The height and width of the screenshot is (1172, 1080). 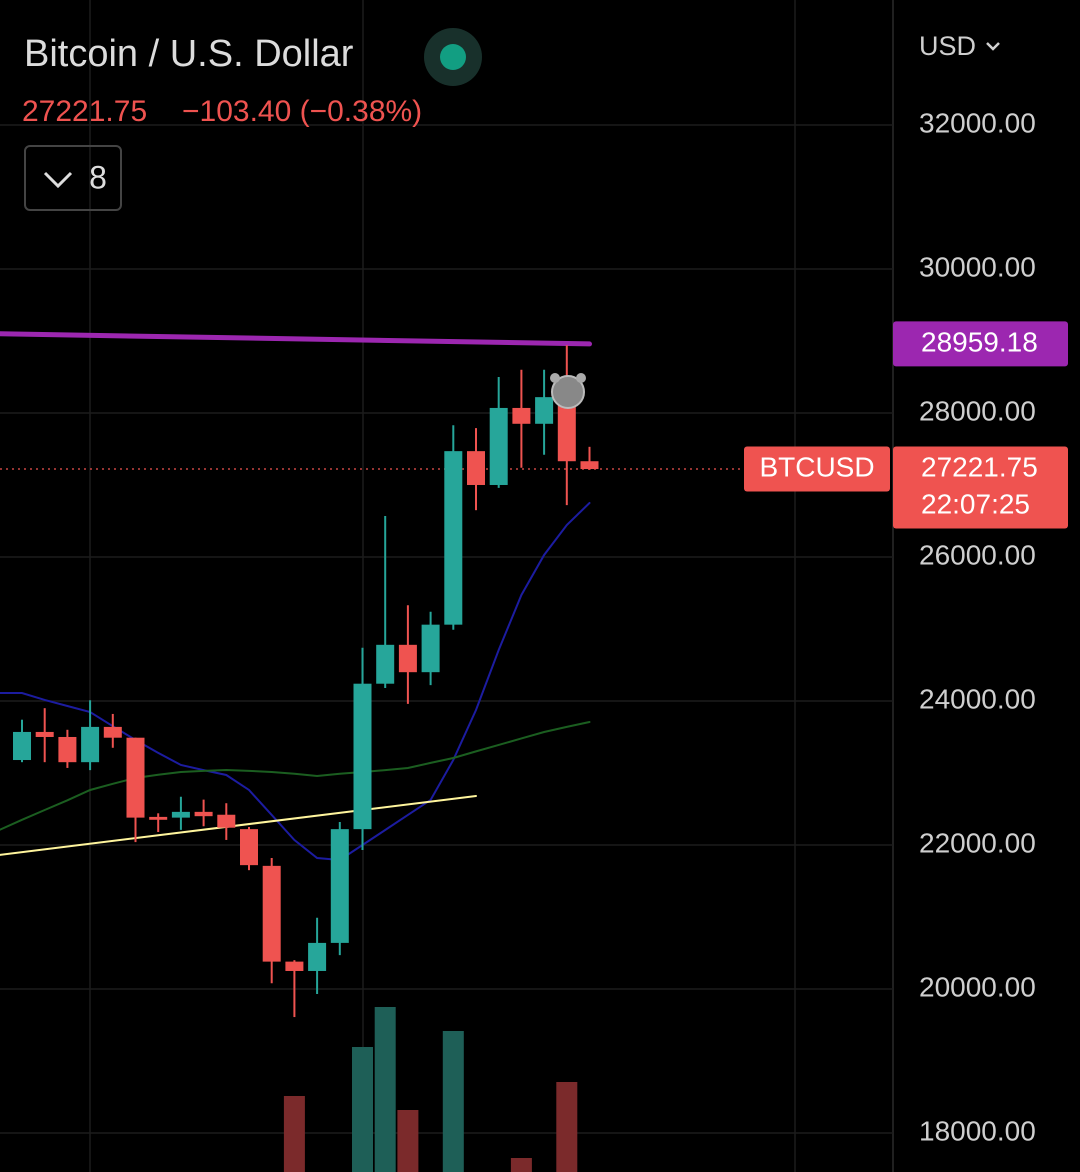 What do you see at coordinates (302, 111) in the screenshot?
I see `price-change: −103.40 (−0.38%)` at bounding box center [302, 111].